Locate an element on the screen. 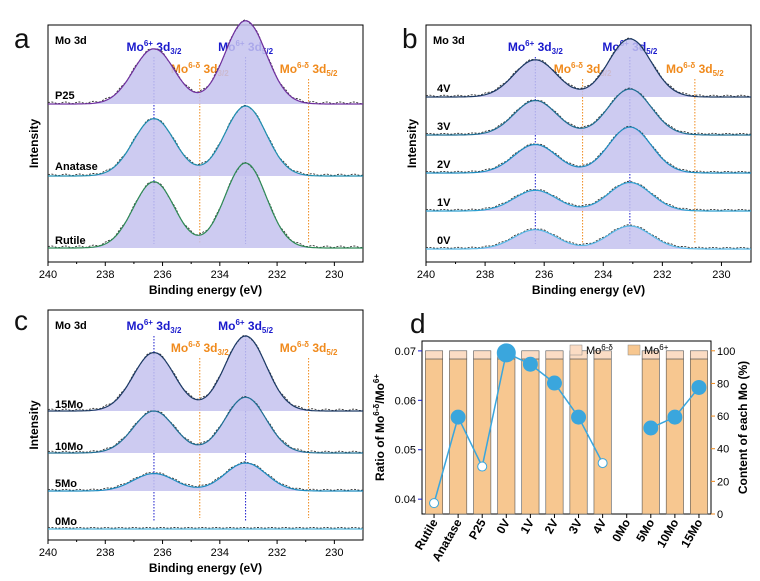 The width and height of the screenshot is (760, 581). category-label: 5Mo is located at coordinates (645, 531).